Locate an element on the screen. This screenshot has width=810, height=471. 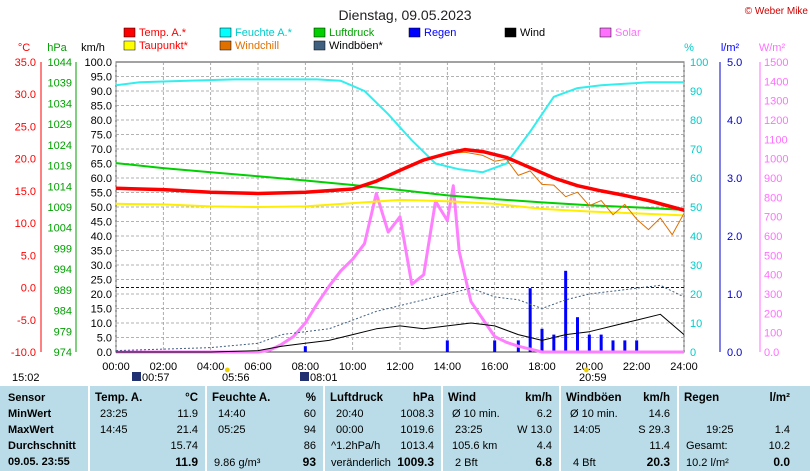
temp-axis-tick: -10.0 is located at coordinates (23, 353).